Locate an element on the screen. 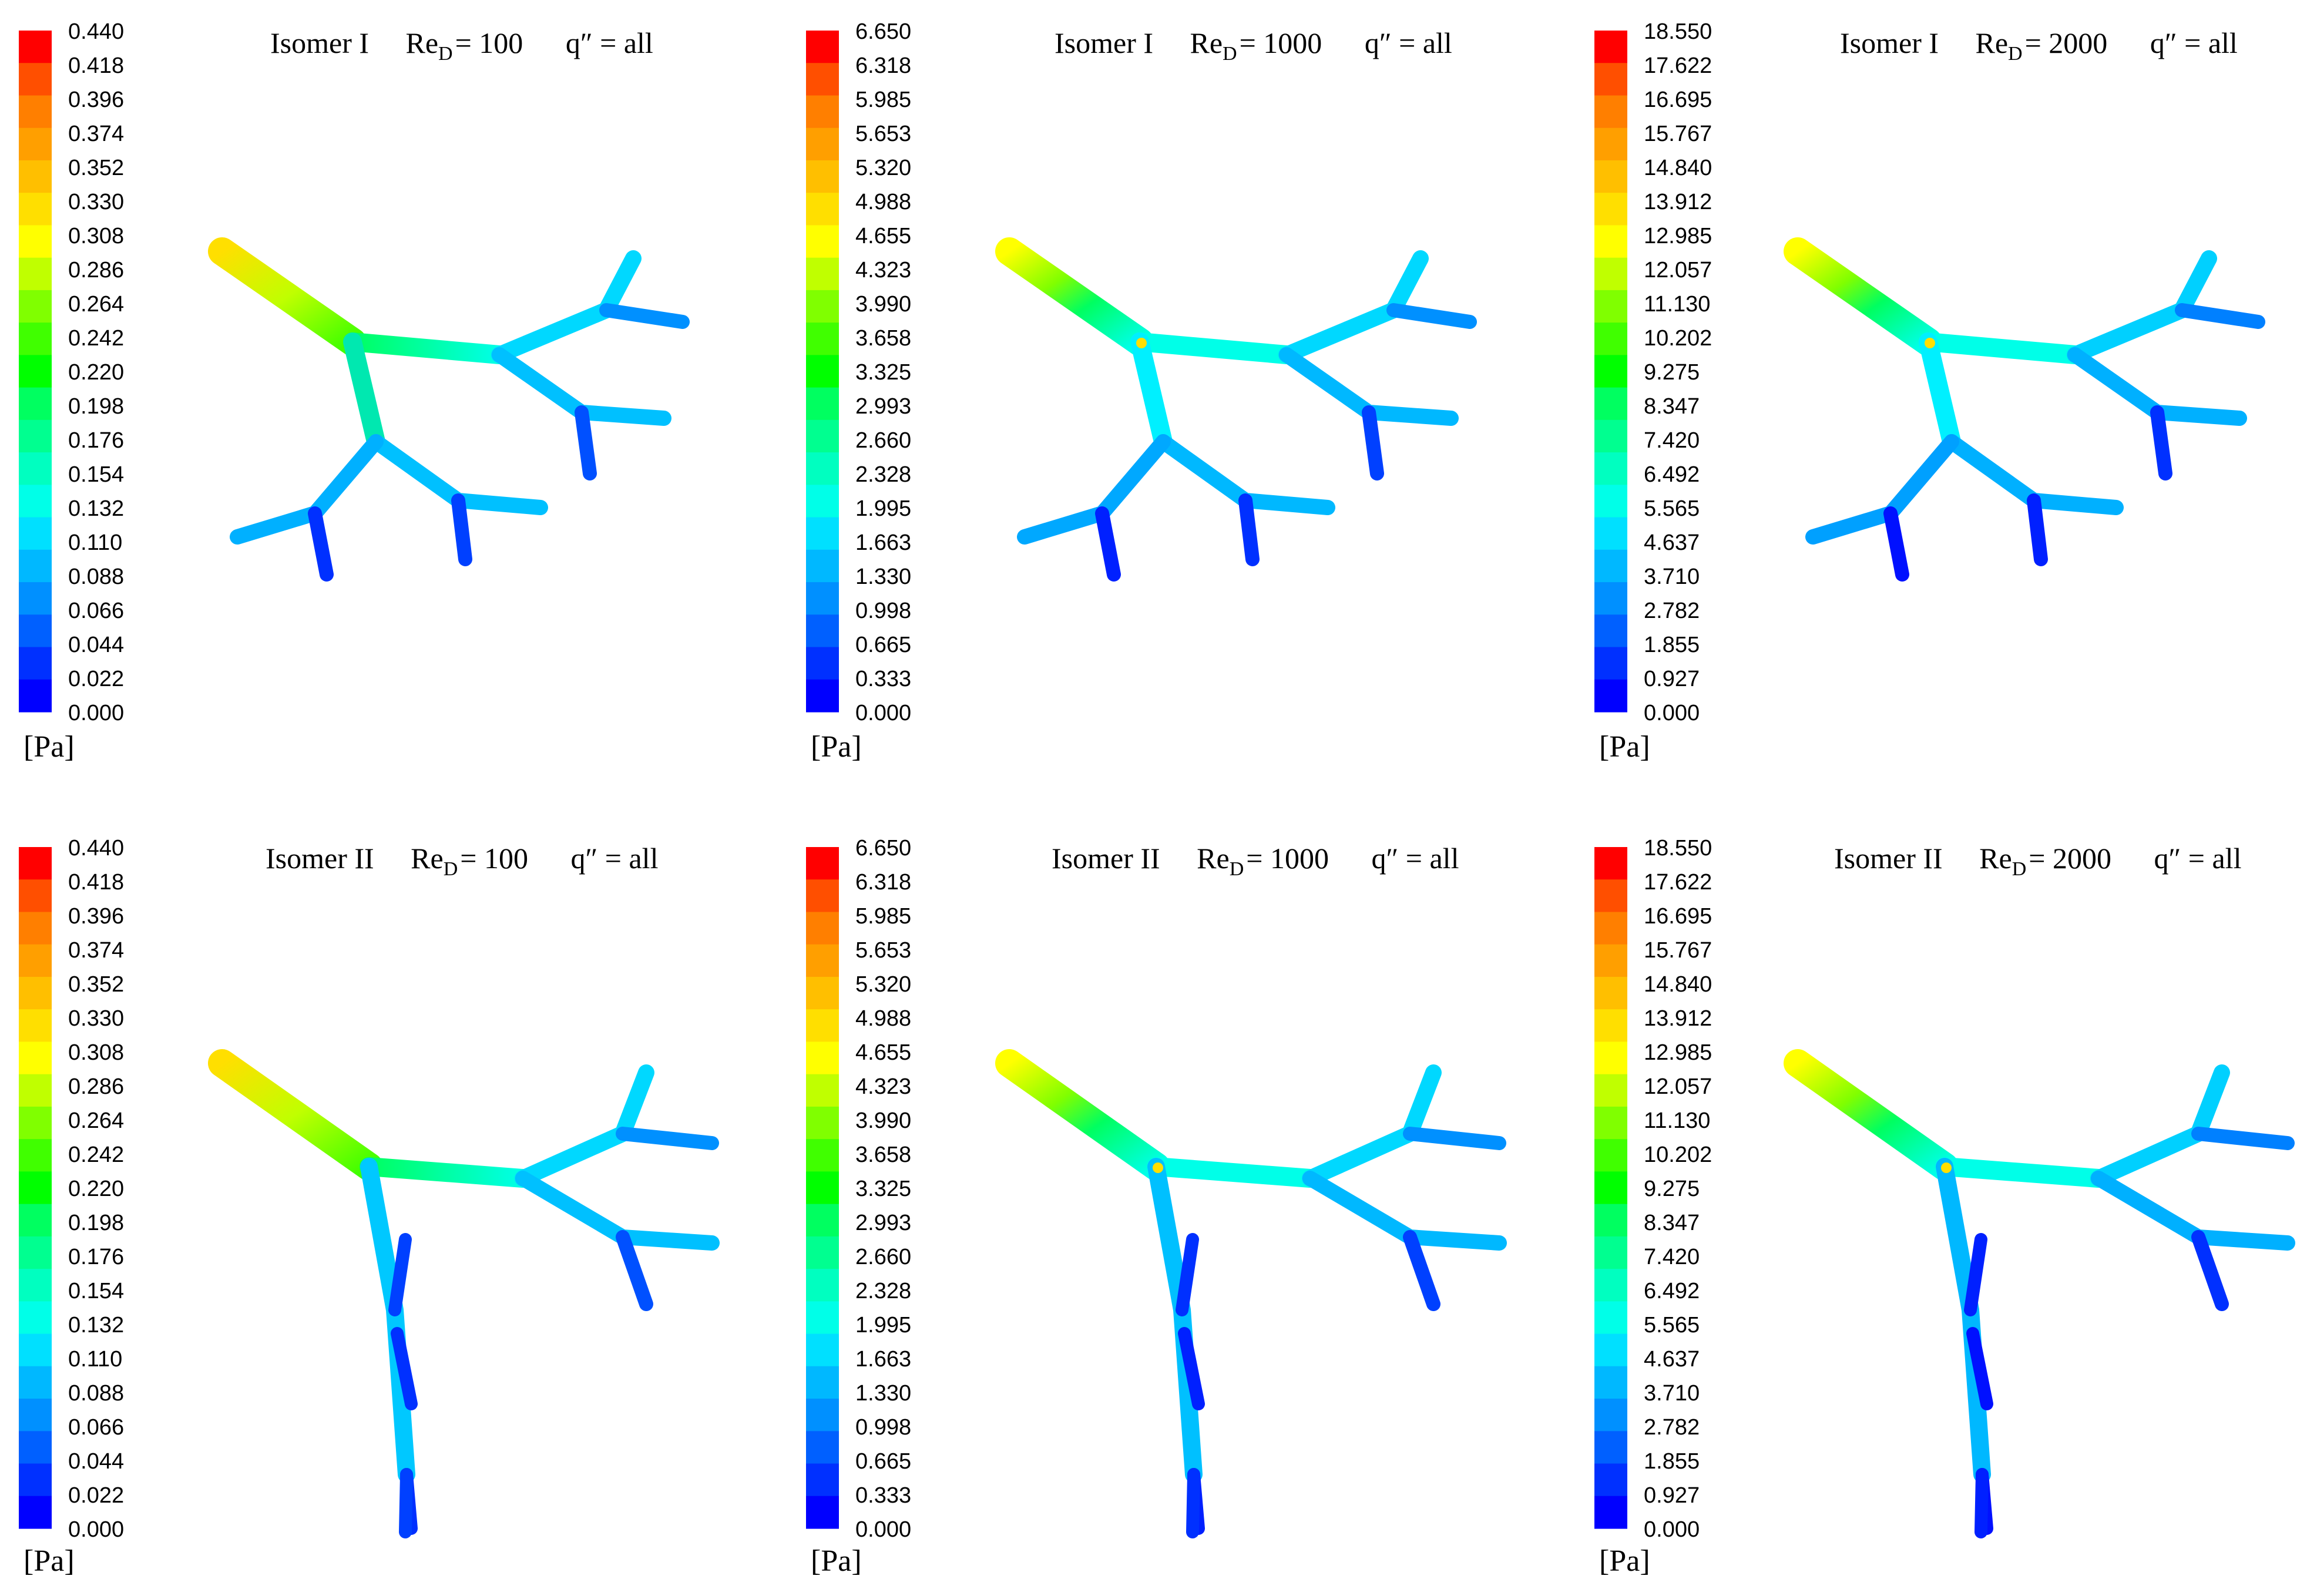 The height and width of the screenshot is (1596, 2317). tick-label: 6.318 is located at coordinates (883, 882).